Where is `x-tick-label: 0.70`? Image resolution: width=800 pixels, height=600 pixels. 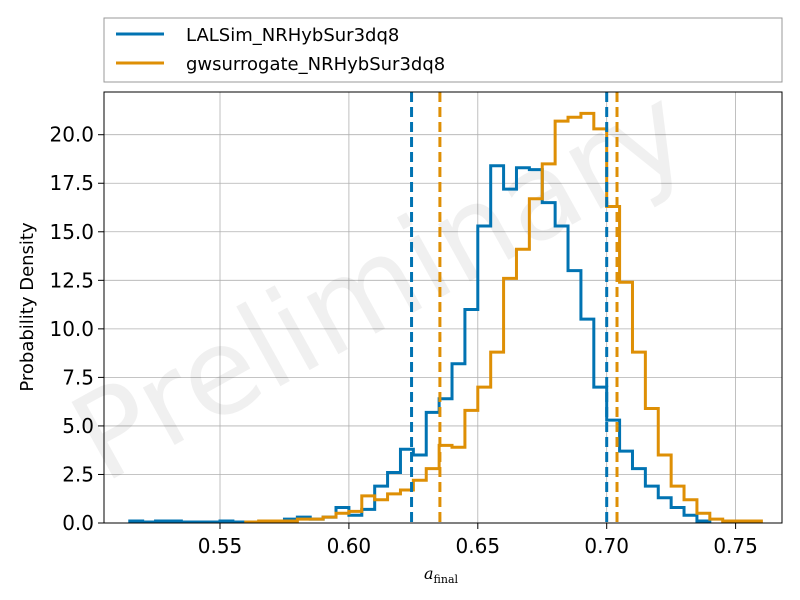 x-tick-label: 0.70 is located at coordinates (606, 546).